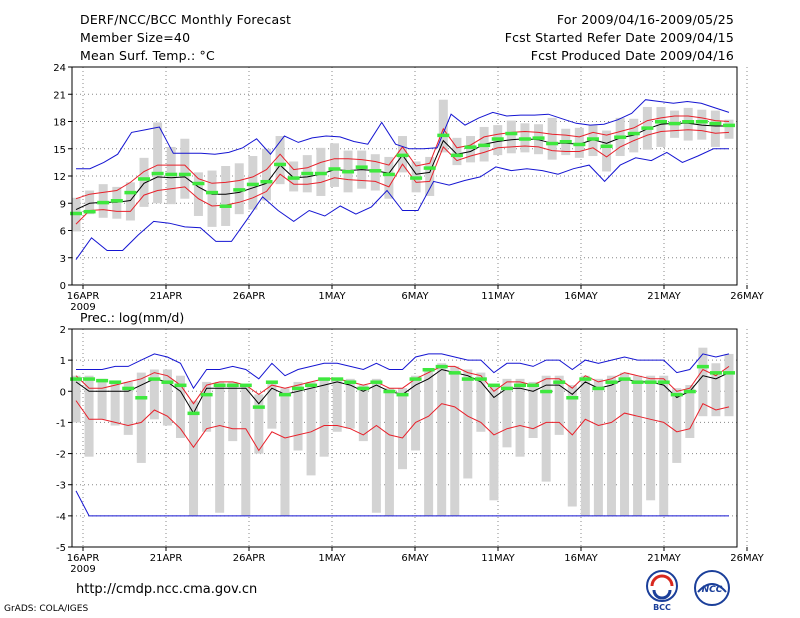 This screenshot has height=618, width=800. I want to click on x-tick-label: 16MAY, so click(581, 296).